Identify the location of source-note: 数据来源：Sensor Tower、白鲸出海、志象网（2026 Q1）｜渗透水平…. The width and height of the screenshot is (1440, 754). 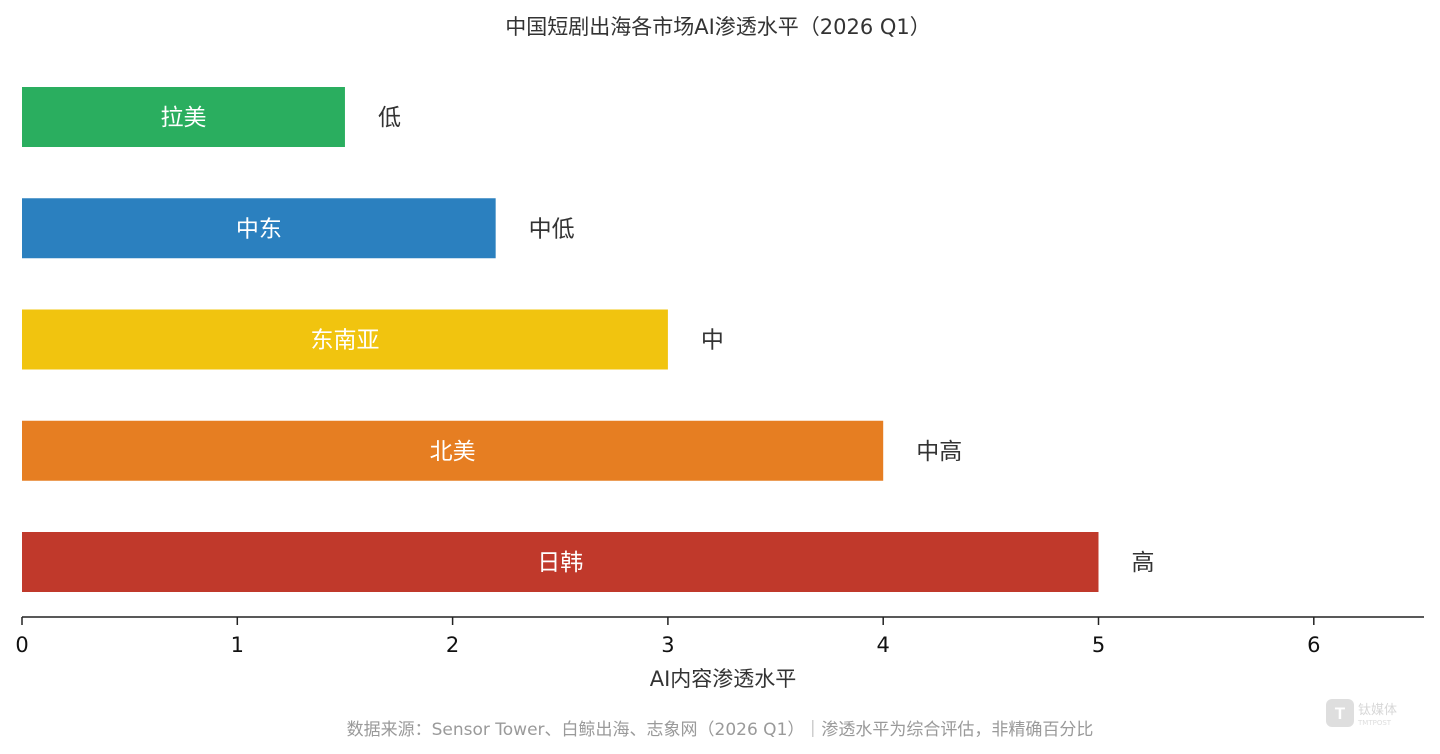
(720, 730).